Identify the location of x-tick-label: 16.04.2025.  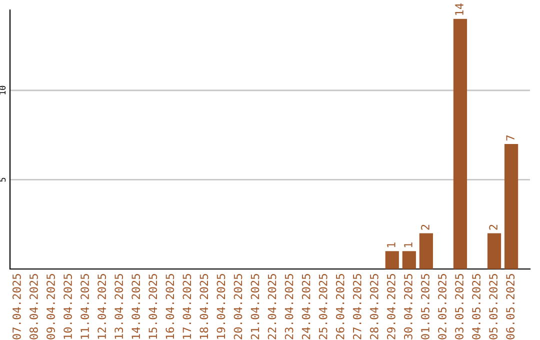
(170, 306).